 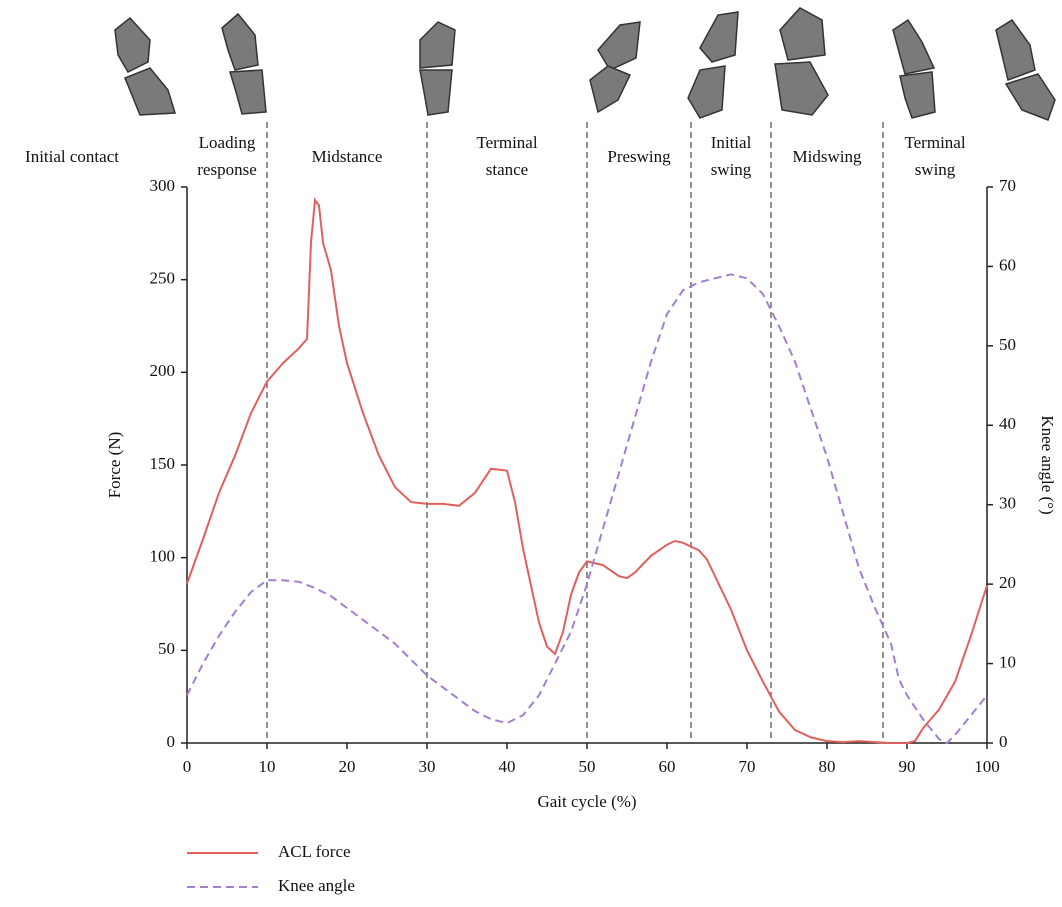 I want to click on x-tick-label: 40, so click(x=507, y=766).